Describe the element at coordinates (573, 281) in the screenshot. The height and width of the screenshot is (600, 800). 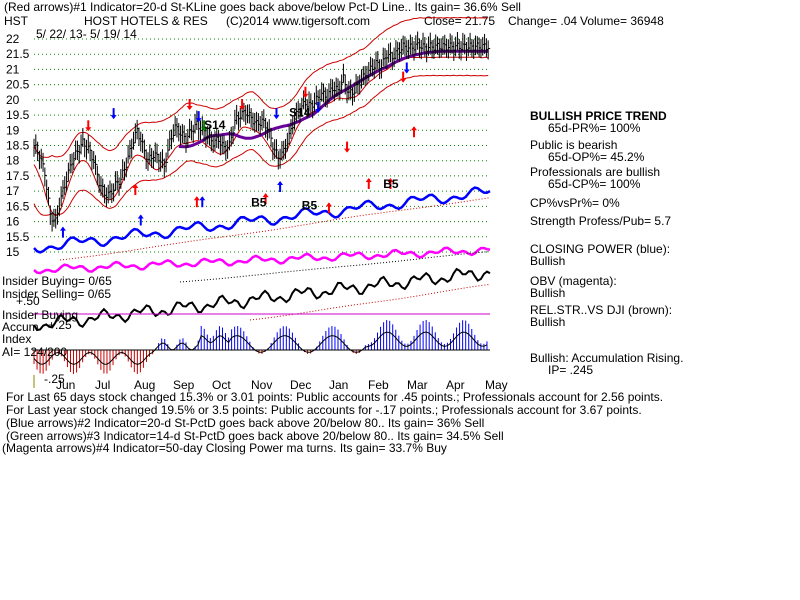
I see `obv-heading: OBV (magenta):` at that location.